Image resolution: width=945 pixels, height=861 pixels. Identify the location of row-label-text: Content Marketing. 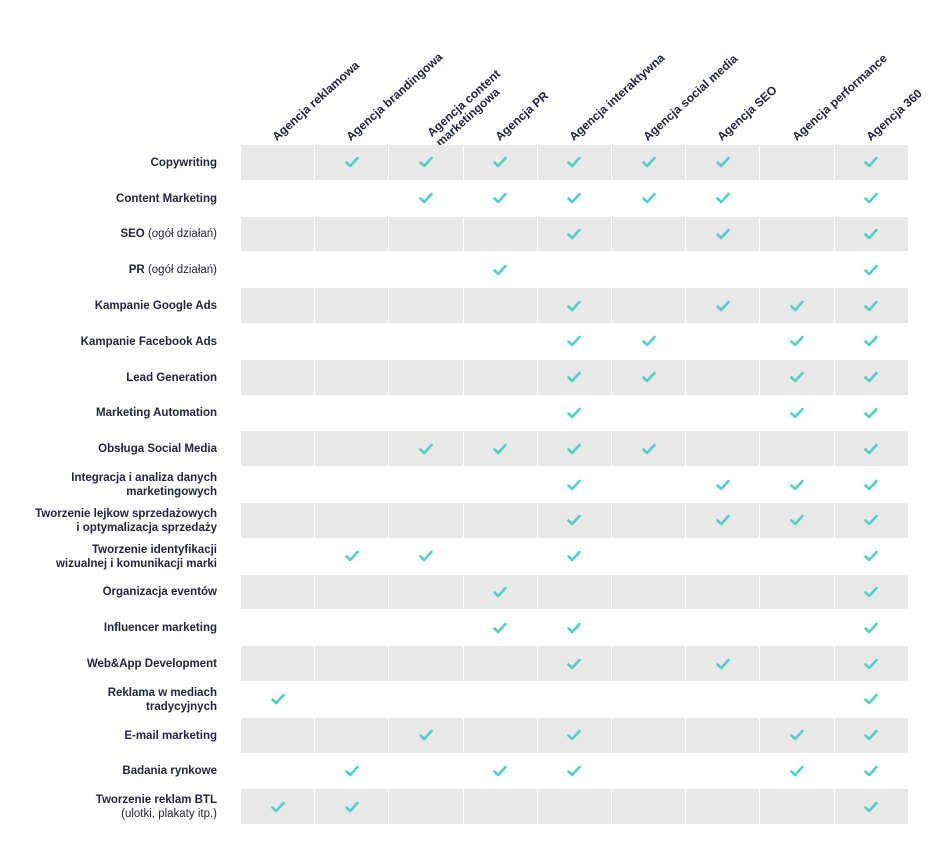
(166, 198).